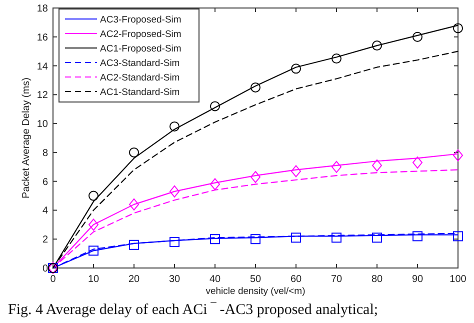  What do you see at coordinates (141, 20) in the screenshot?
I see `legend-label: AC3-Froposed-Sim` at bounding box center [141, 20].